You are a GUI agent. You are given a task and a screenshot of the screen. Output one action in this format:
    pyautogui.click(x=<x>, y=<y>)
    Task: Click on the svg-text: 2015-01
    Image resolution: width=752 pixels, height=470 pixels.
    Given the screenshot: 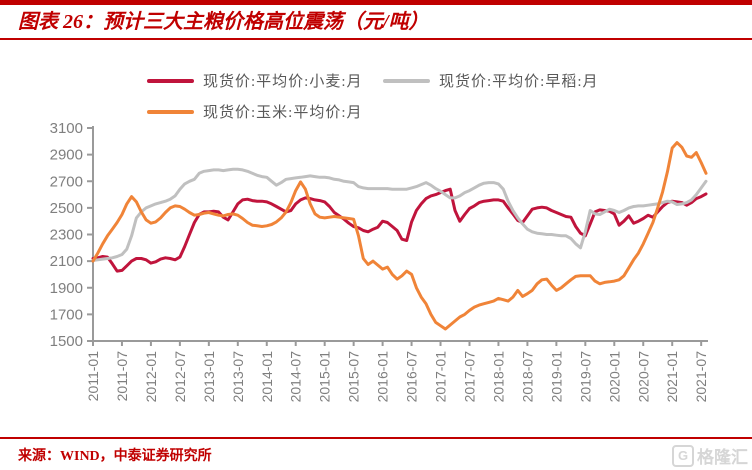 What is the action you would take?
    pyautogui.click(x=325, y=377)
    